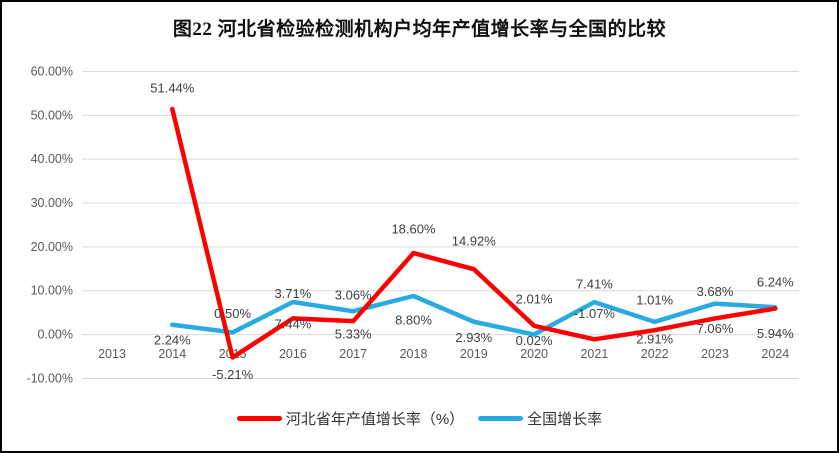 This screenshot has height=453, width=839. Describe the element at coordinates (715, 328) in the screenshot. I see `national-data-label: 7.06%` at that location.